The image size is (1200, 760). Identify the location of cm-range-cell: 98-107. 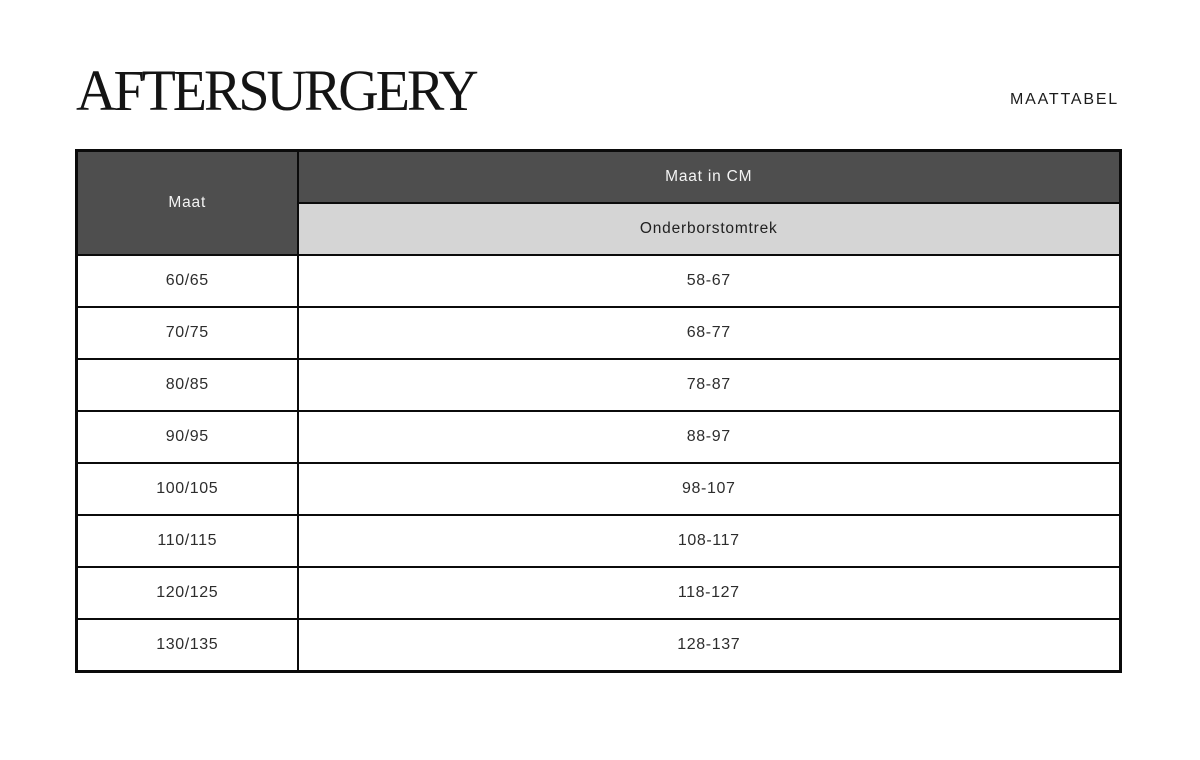
(709, 489).